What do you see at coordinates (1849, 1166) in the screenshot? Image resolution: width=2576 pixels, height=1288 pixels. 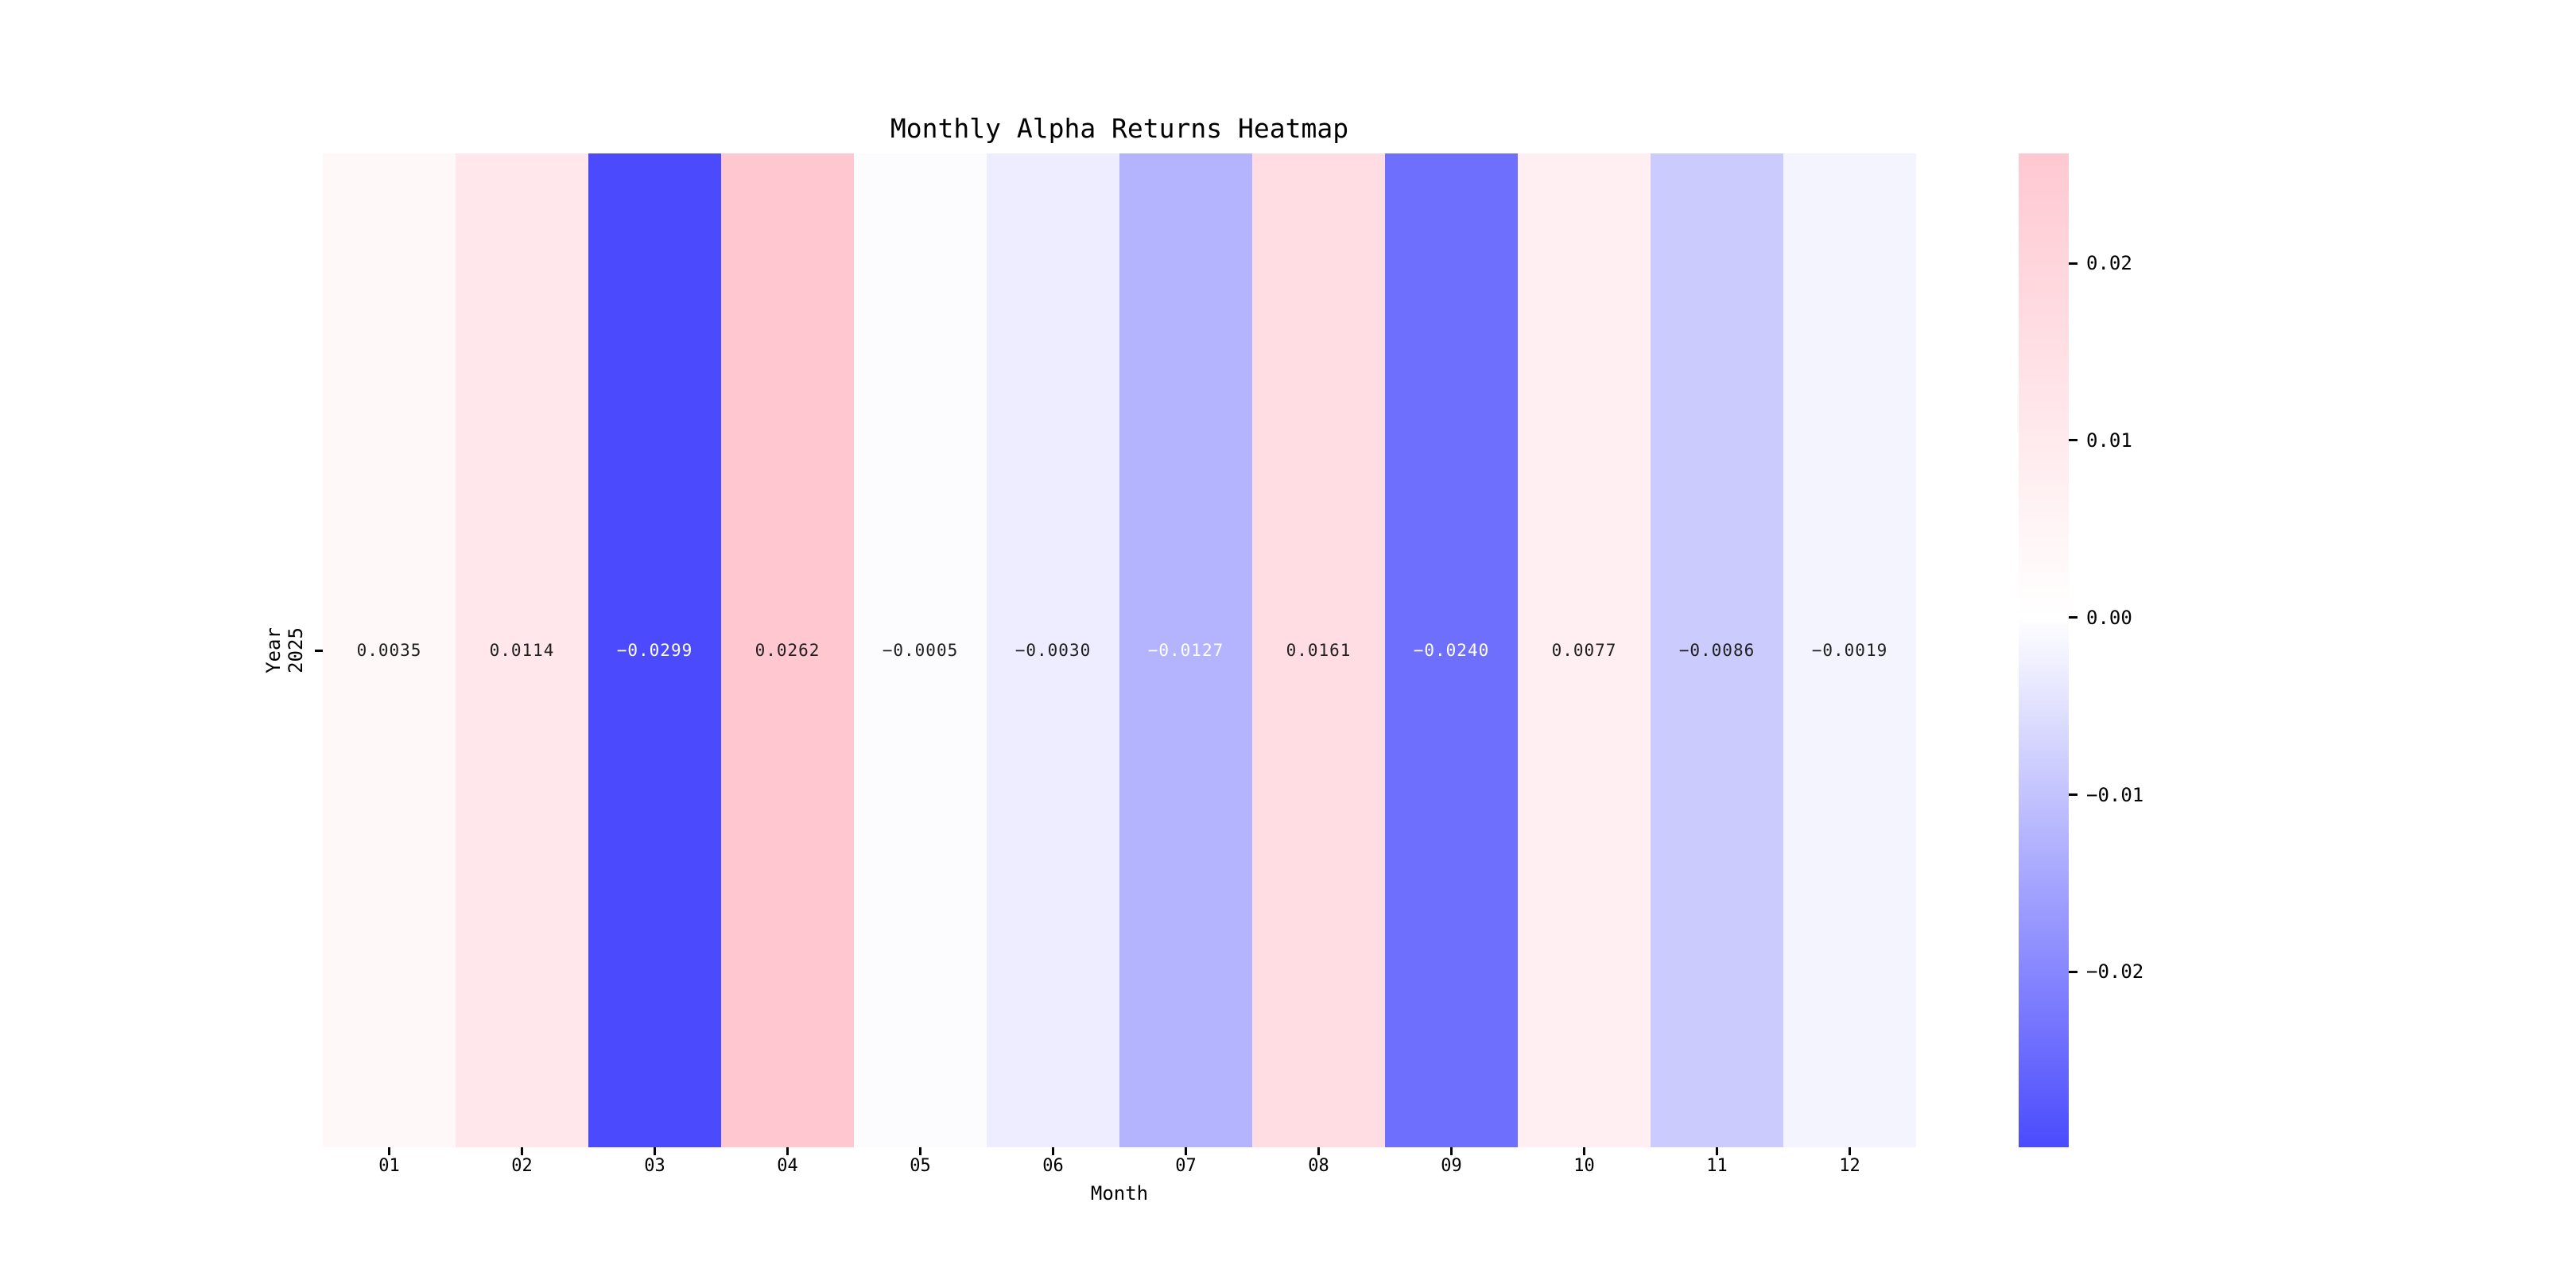 I see `x-tick-label-12: 12` at bounding box center [1849, 1166].